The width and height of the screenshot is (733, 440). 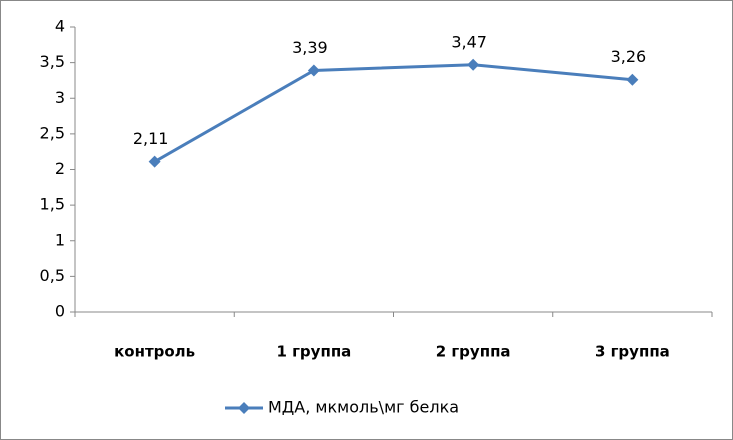 What do you see at coordinates (393, 113) in the screenshot?
I see `series-line` at bounding box center [393, 113].